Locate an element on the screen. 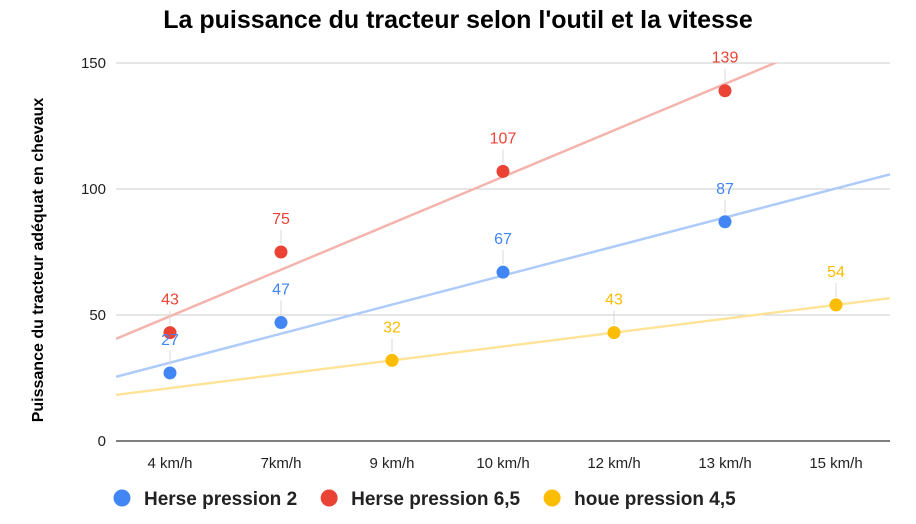  y-axis-label: Puissance du tracteur adéquat en chevaux is located at coordinates (38, 260).